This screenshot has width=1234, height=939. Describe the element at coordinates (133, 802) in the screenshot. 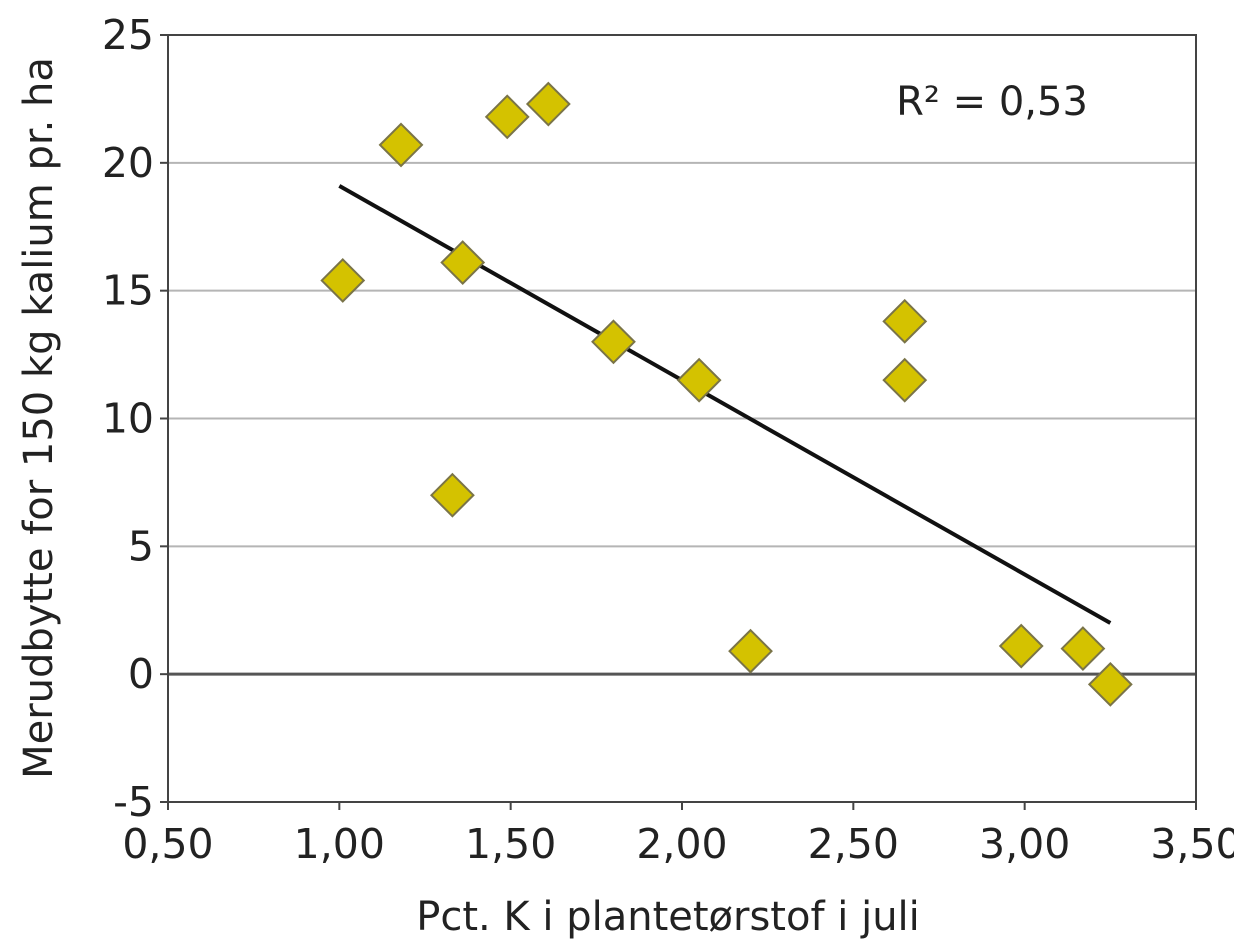

I see `y-tick-label: -5` at that location.